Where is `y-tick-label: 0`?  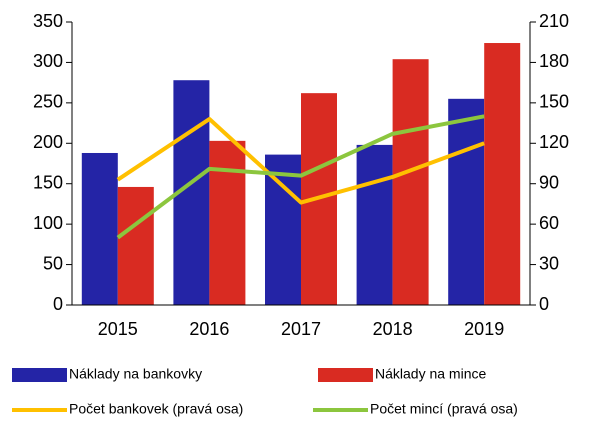
y-tick-label: 0 is located at coordinates (58, 304).